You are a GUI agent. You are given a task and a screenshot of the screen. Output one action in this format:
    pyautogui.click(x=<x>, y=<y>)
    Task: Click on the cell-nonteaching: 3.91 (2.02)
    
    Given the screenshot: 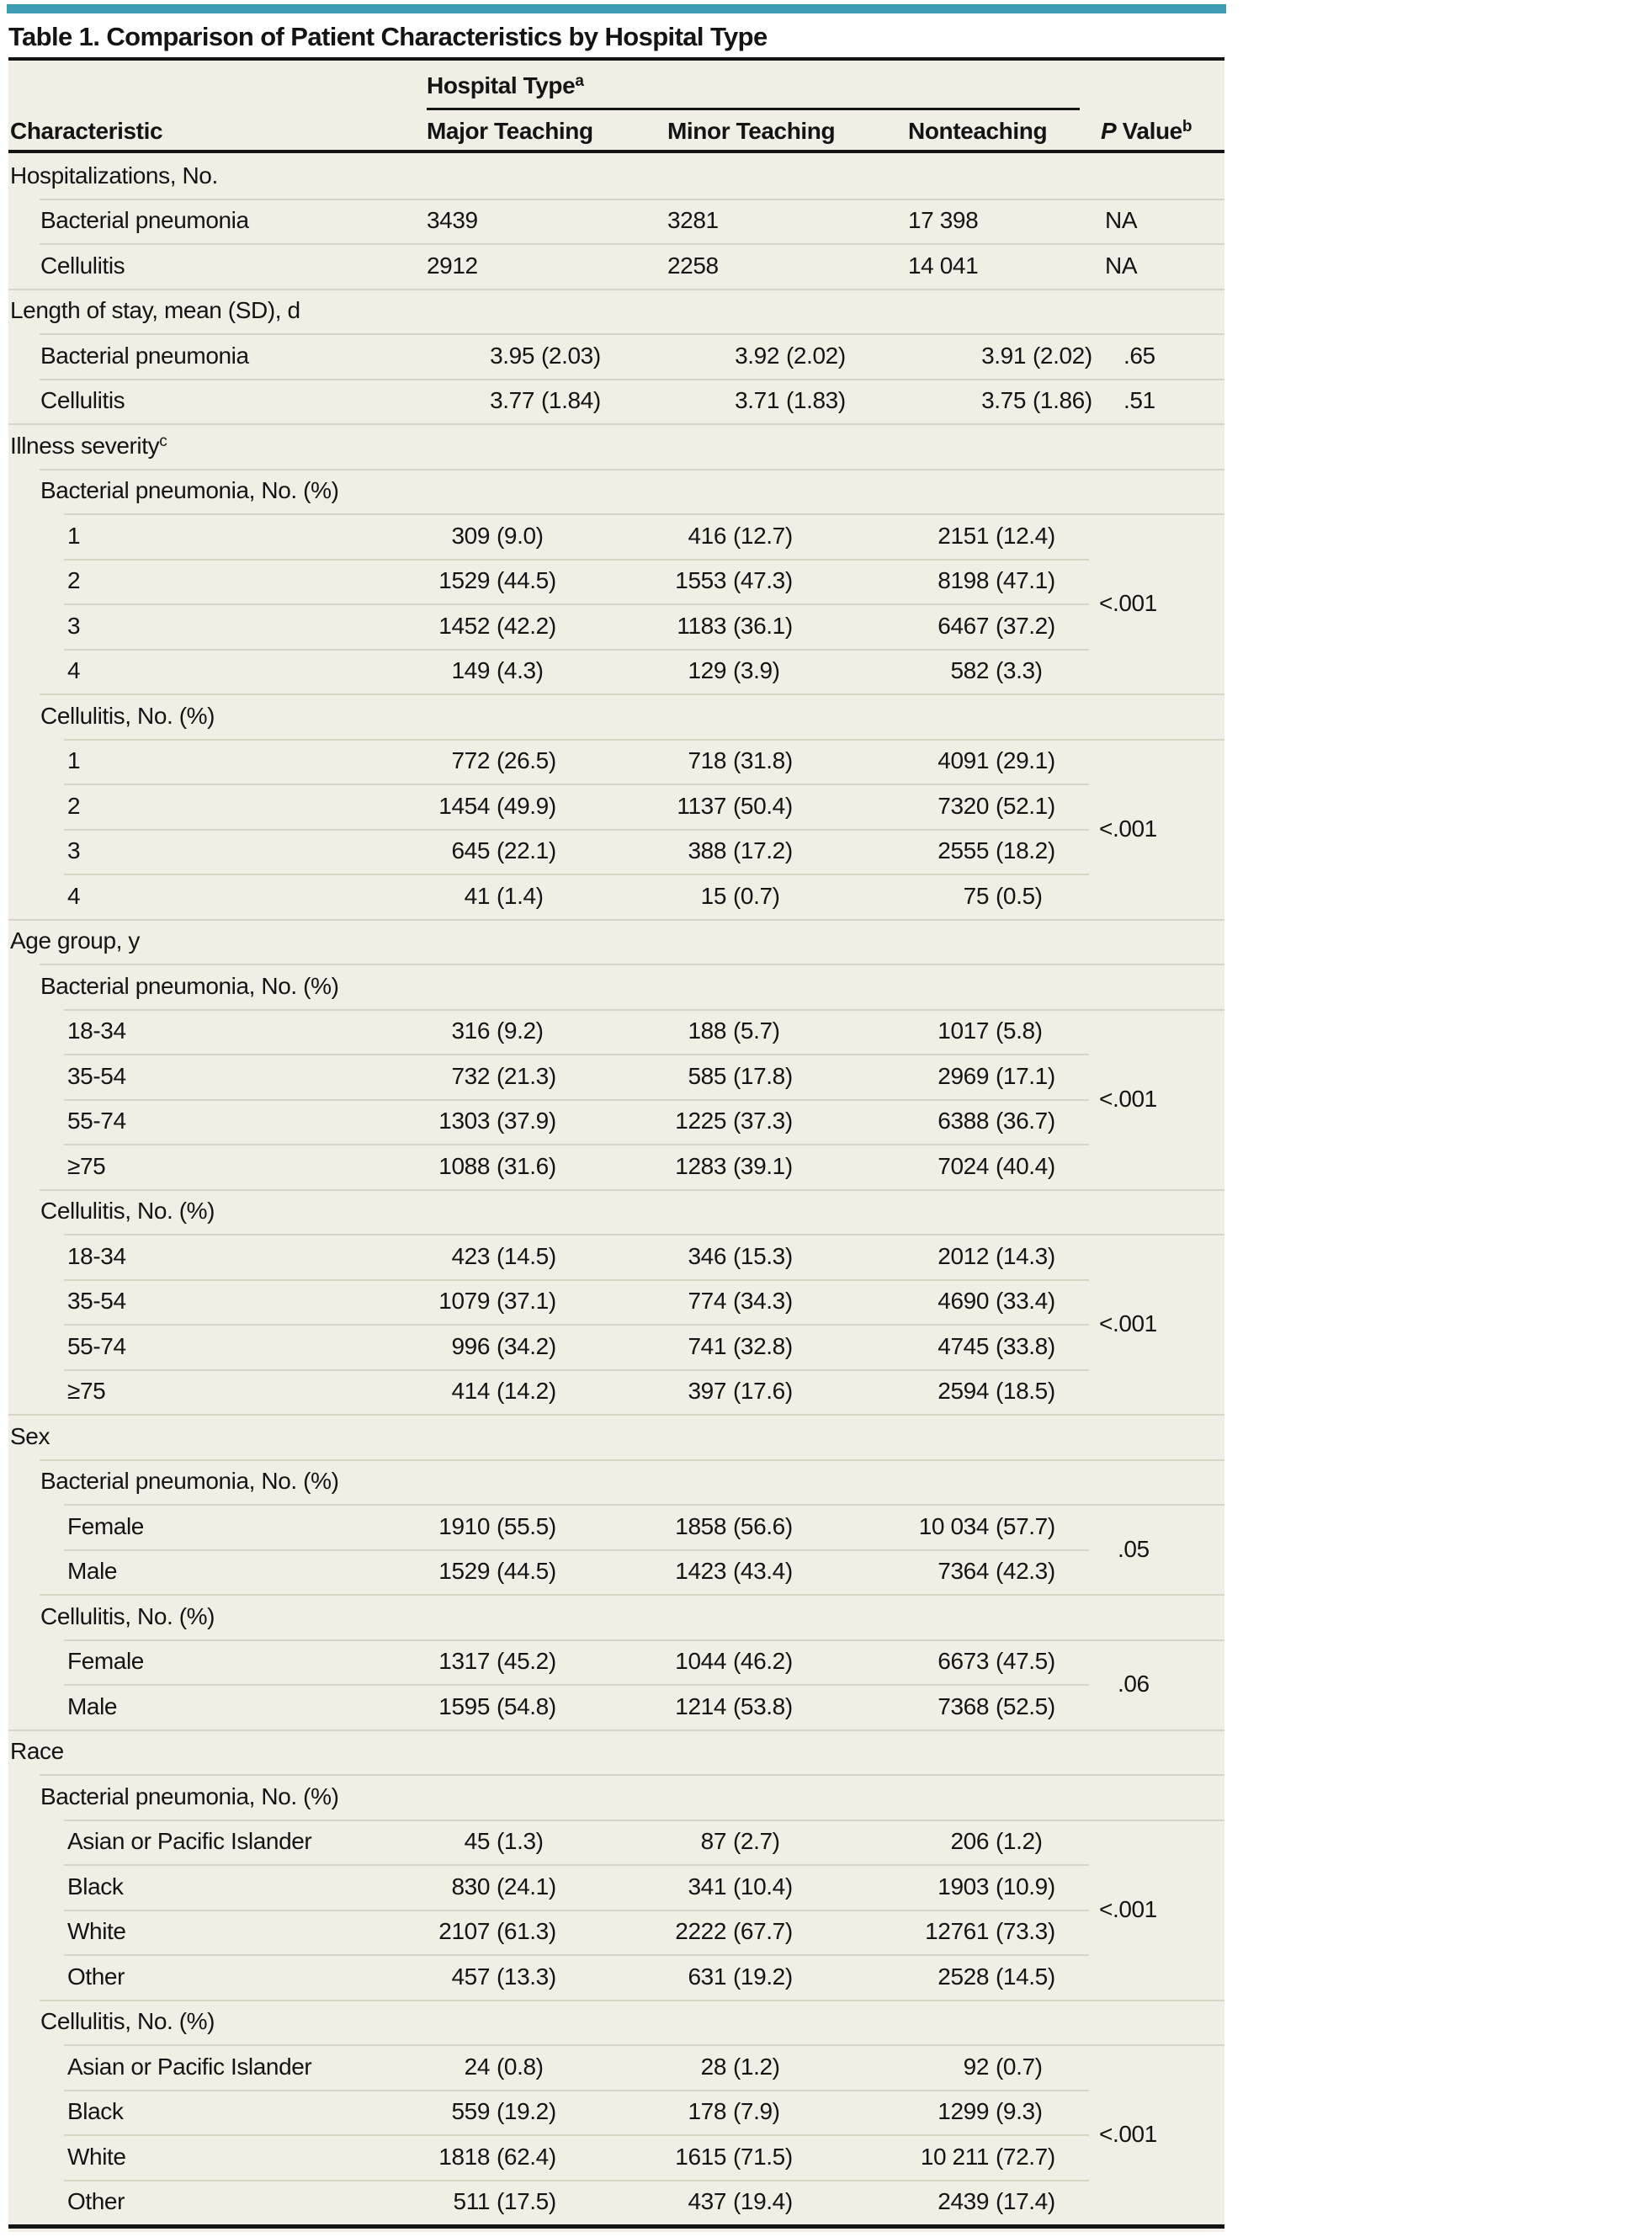 What is the action you would take?
    pyautogui.click(x=1006, y=356)
    